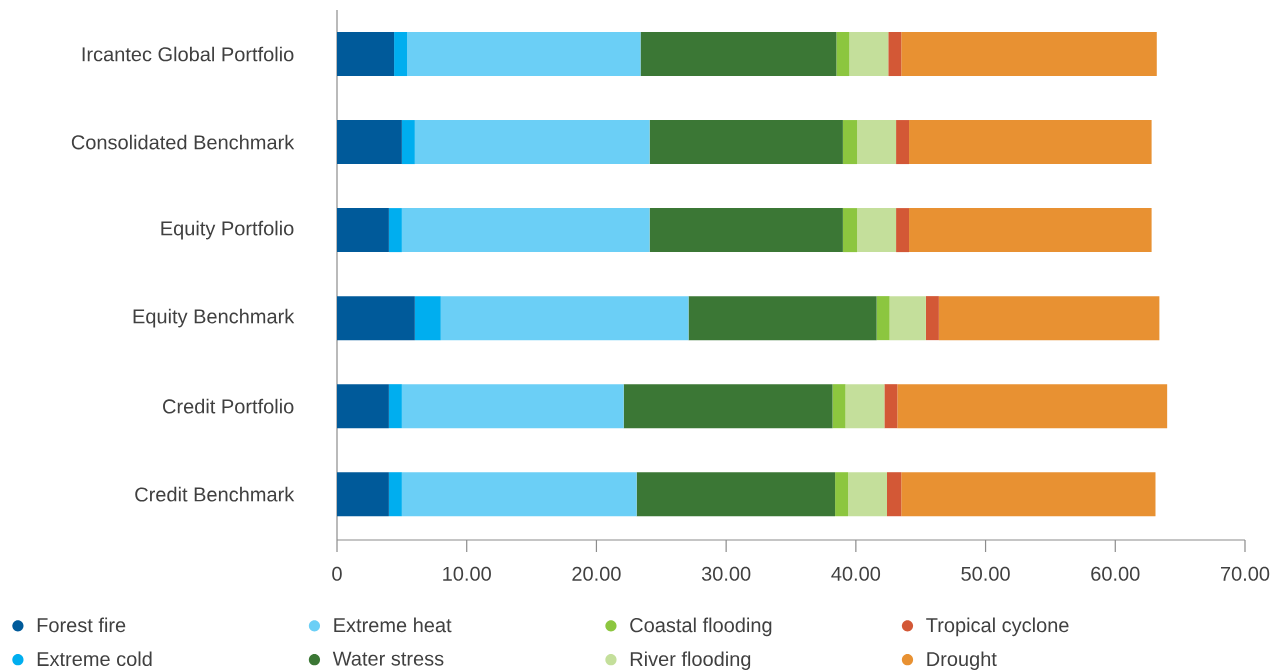  Describe the element at coordinates (985, 573) in the screenshot. I see `x-tick-label: 50.00` at that location.